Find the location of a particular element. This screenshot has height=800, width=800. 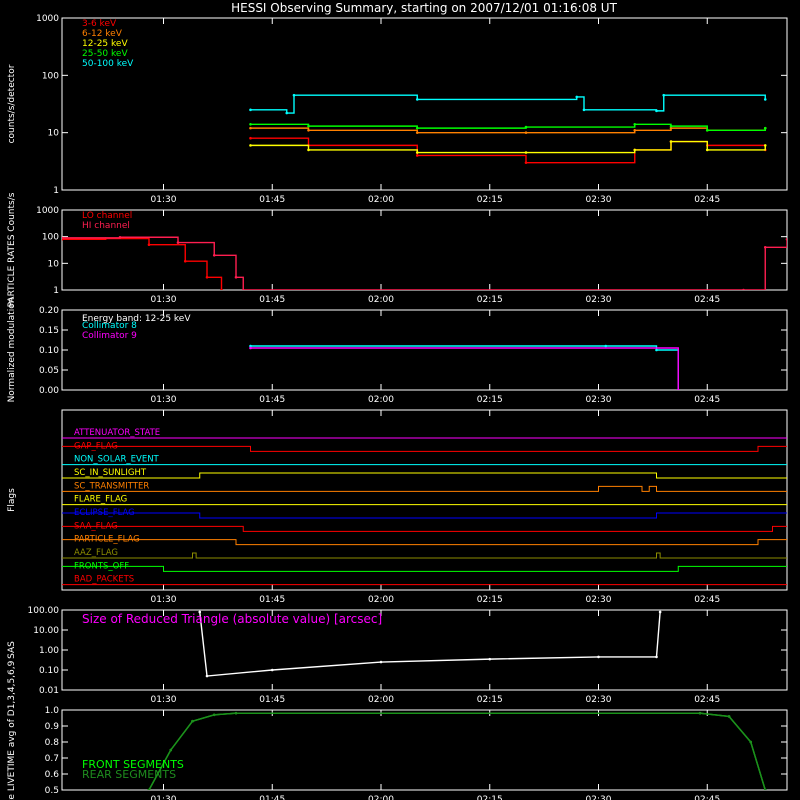

x-tick-label: 01:45 is located at coordinates (272, 200).